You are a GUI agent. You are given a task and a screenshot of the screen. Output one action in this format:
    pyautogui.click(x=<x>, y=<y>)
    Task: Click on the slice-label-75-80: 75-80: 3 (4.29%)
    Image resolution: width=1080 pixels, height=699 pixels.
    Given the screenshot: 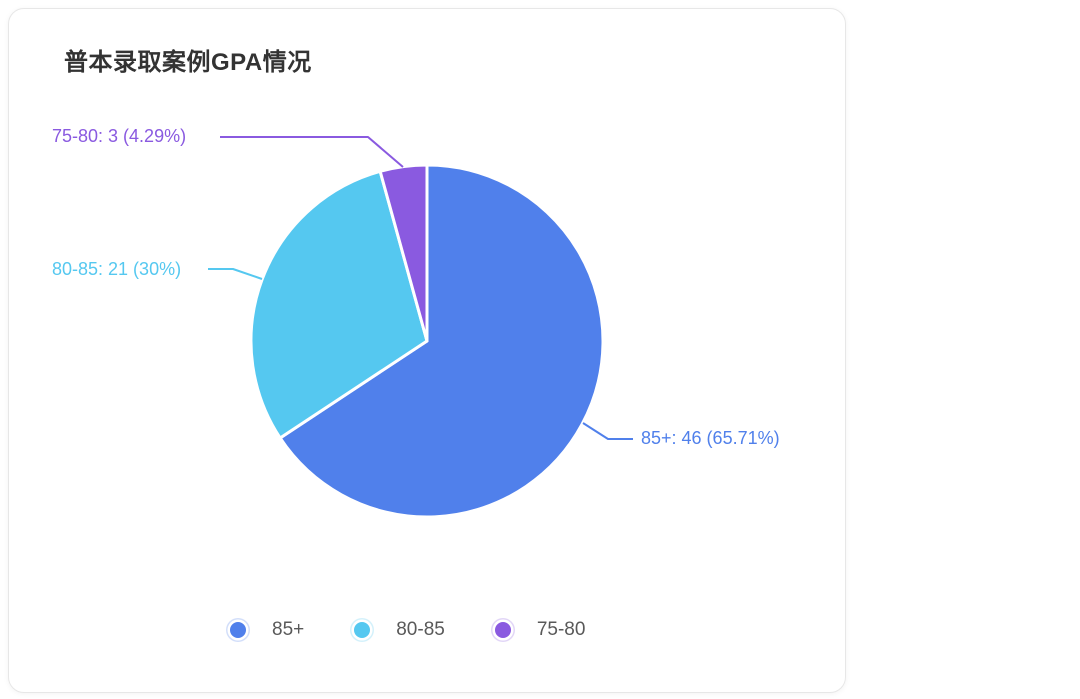 What is the action you would take?
    pyautogui.click(x=119, y=136)
    